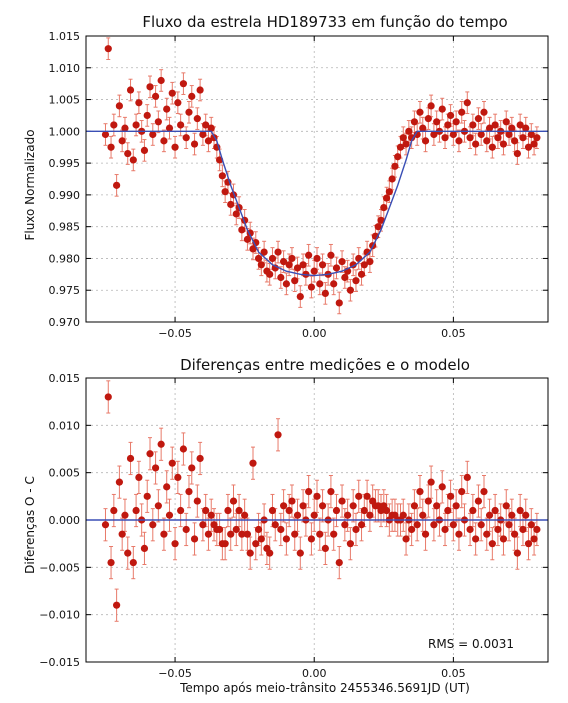  What do you see at coordinates (65, 68) in the screenshot?
I see `top-y-tick-label: 1.010` at bounding box center [65, 68].